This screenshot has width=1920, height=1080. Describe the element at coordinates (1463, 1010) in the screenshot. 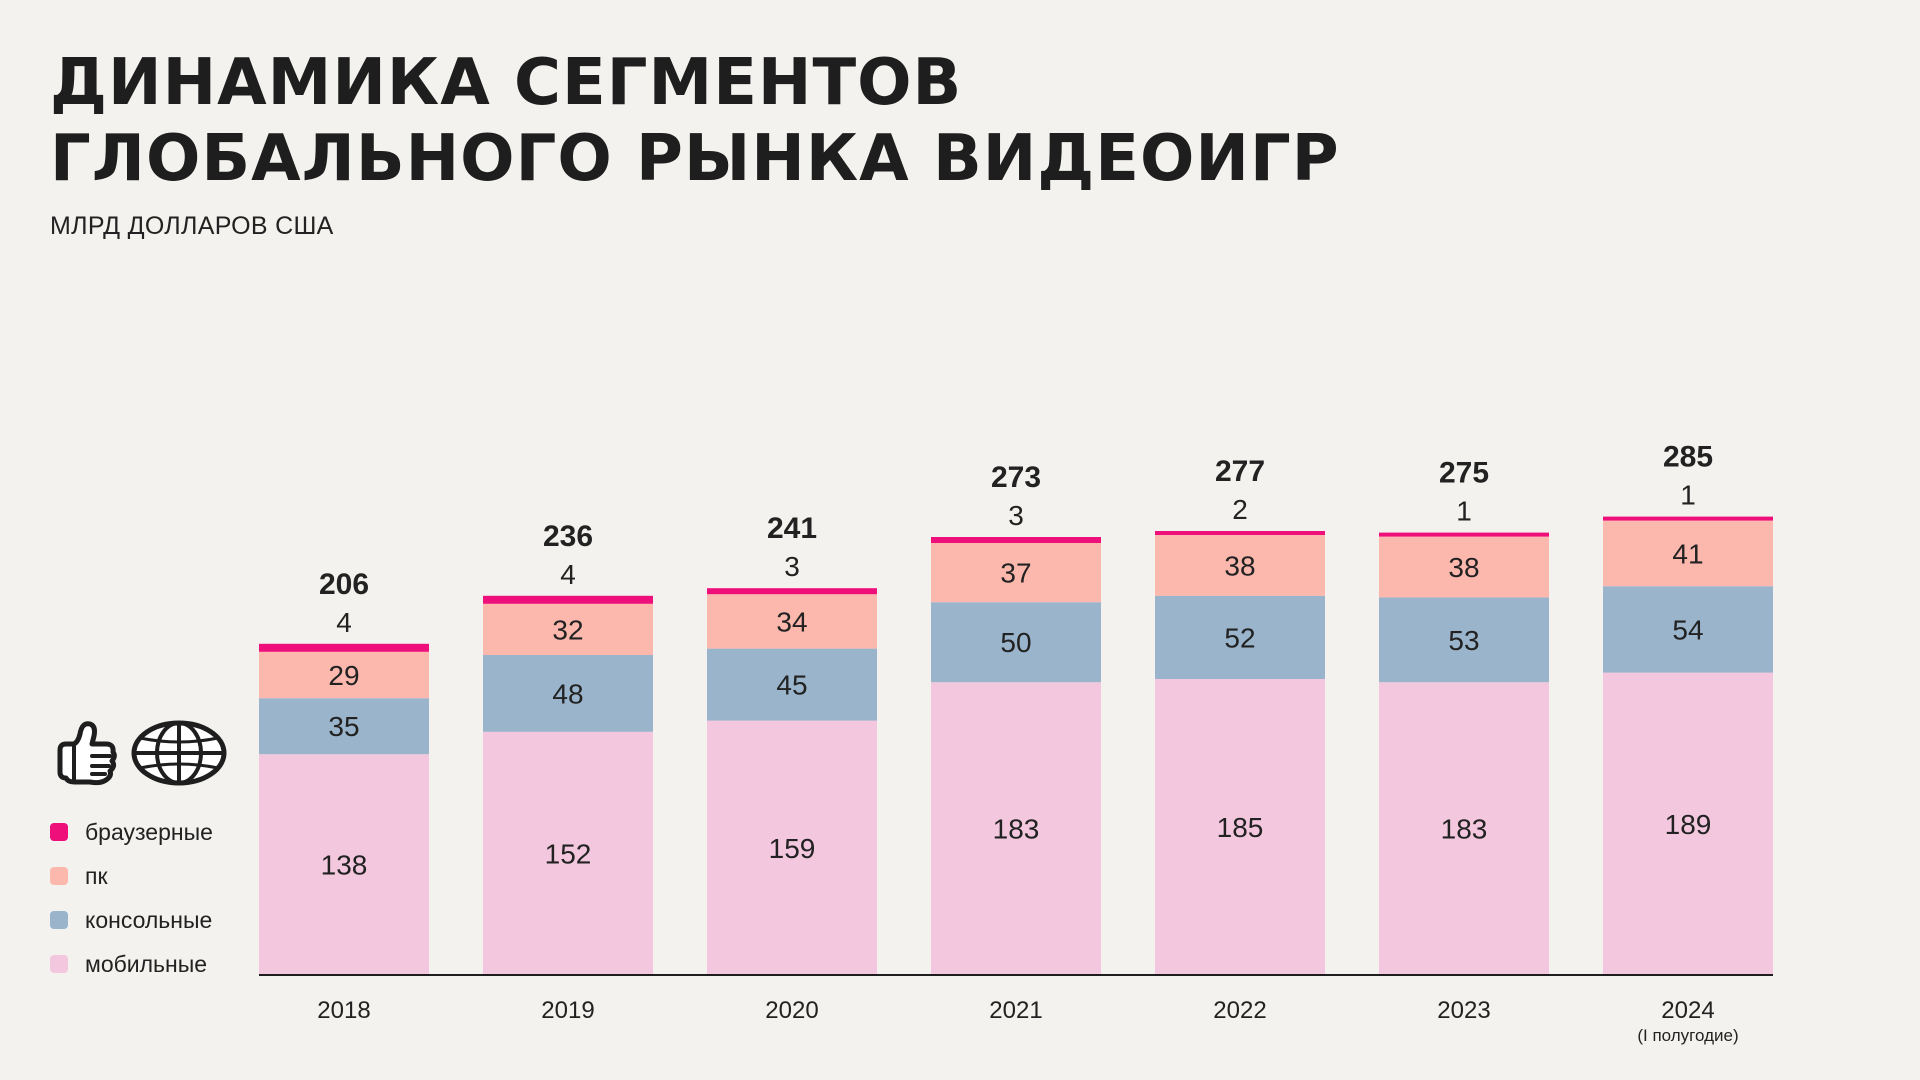

I see `x-tick-label-2023: 2023` at that location.